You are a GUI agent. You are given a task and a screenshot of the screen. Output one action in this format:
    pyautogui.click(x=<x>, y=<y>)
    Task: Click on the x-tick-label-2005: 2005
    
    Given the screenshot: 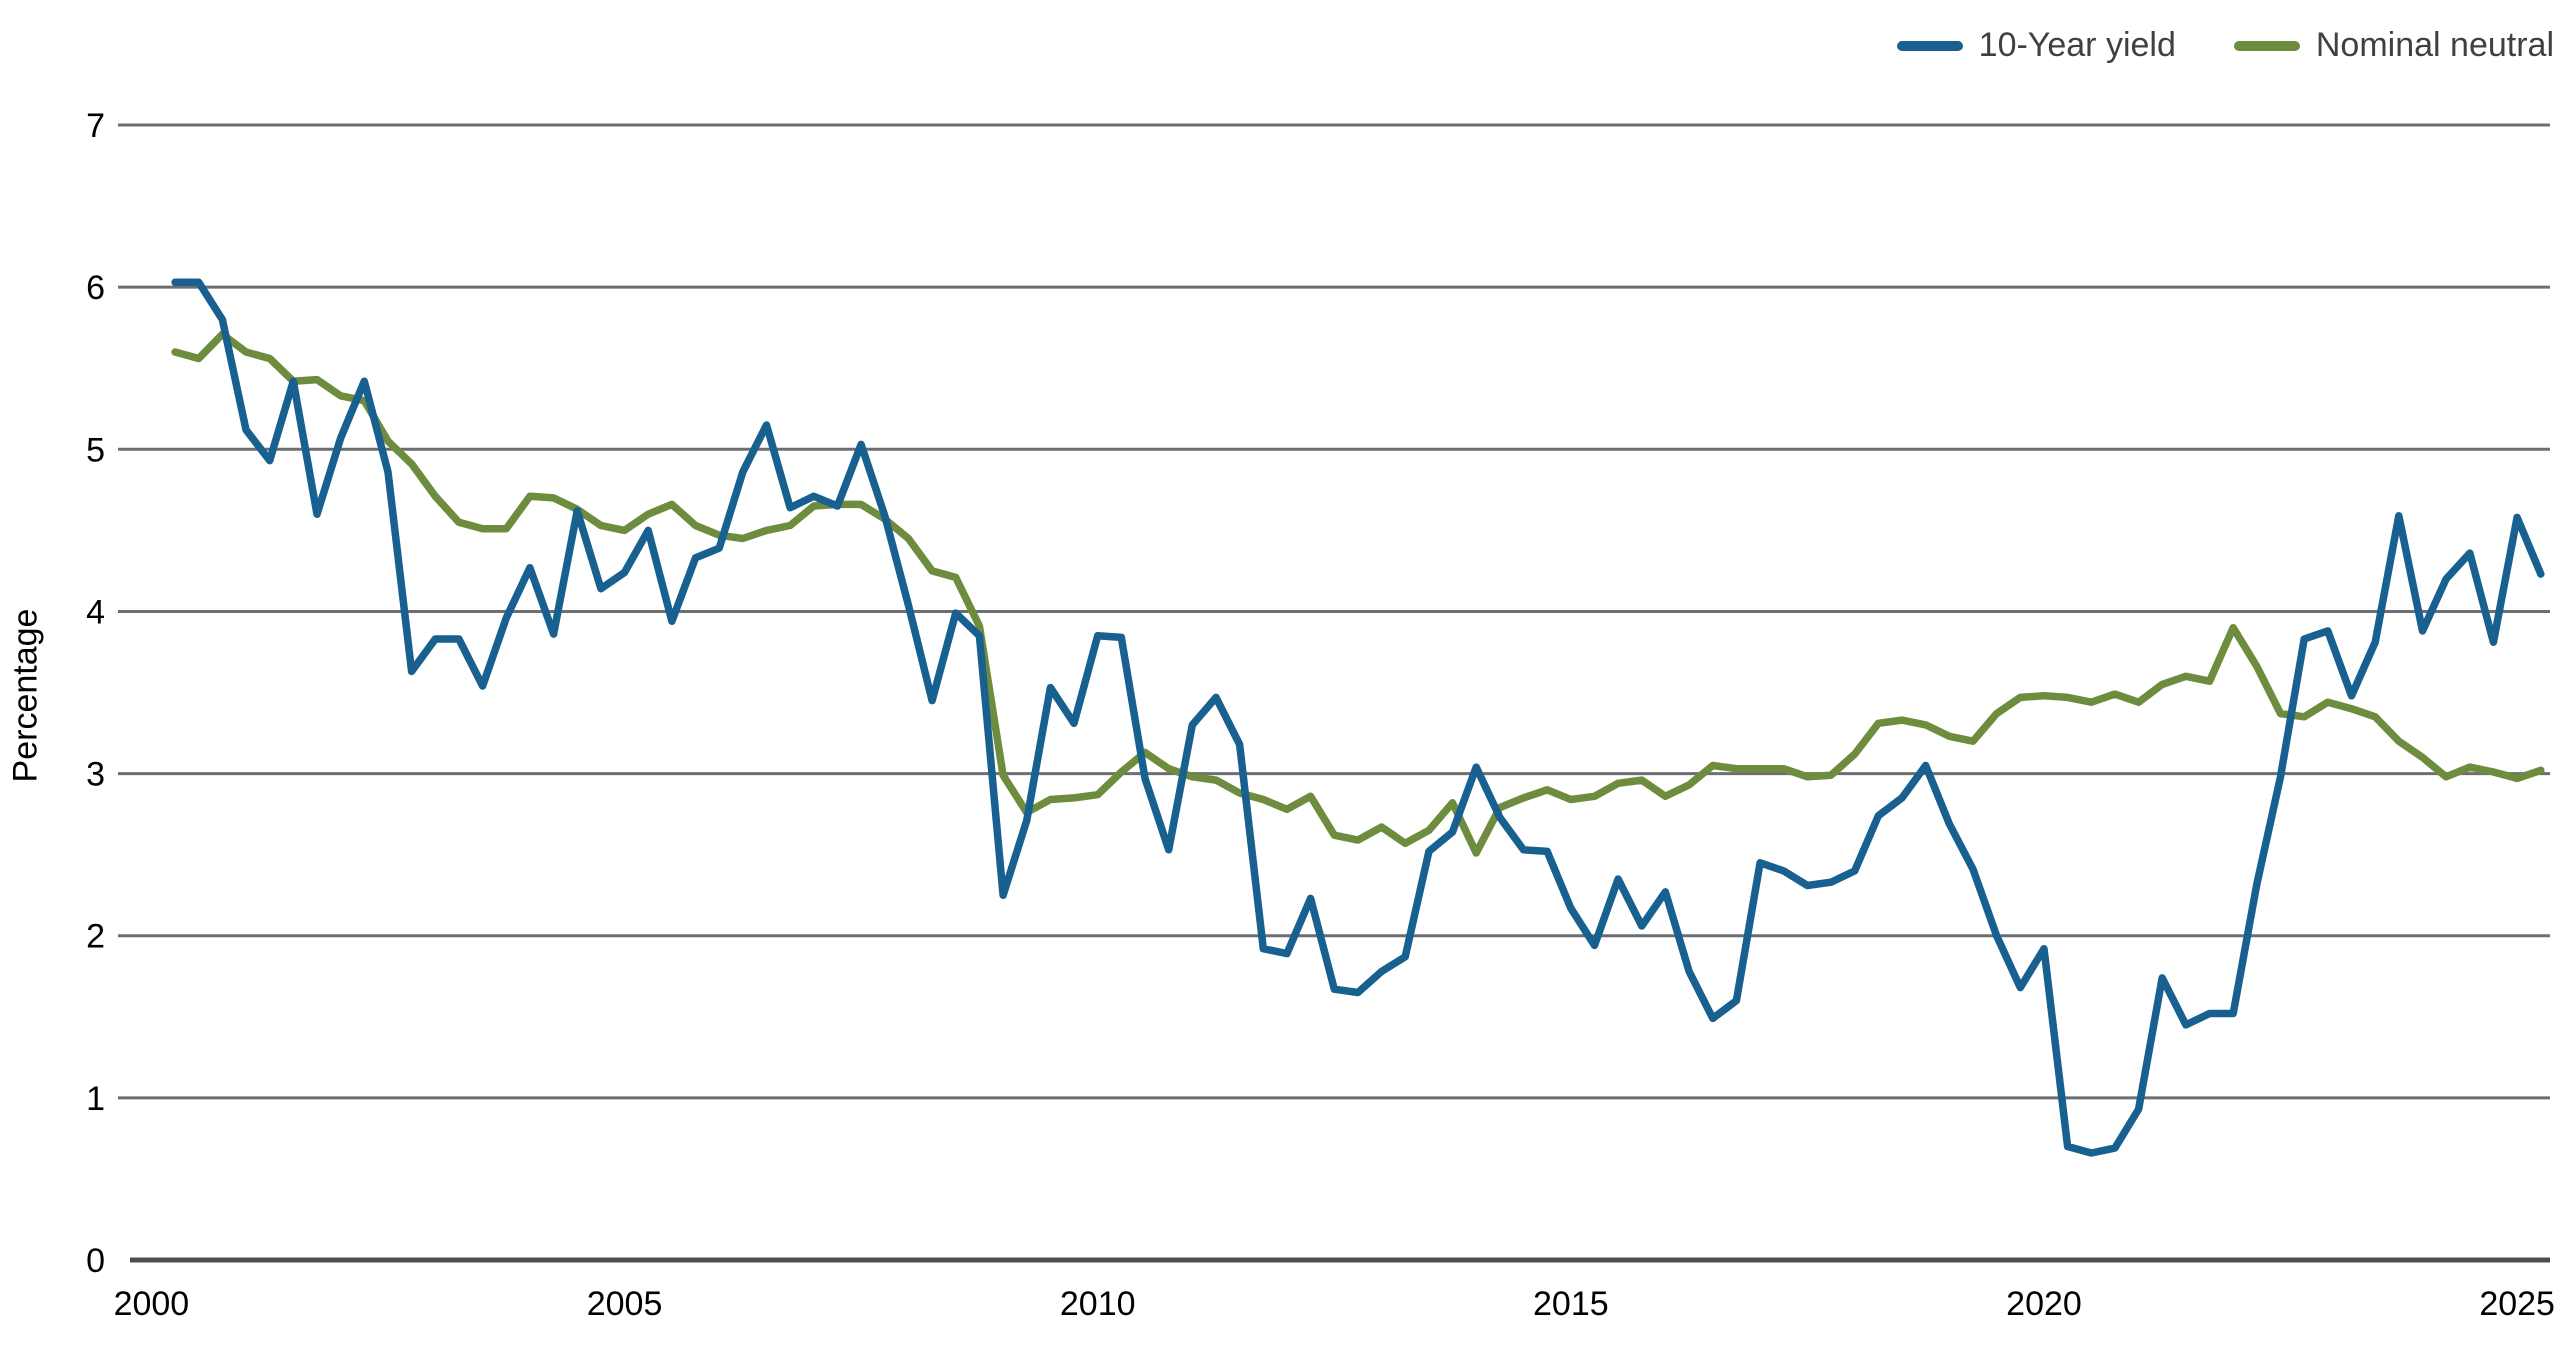 What is the action you would take?
    pyautogui.click(x=625, y=1304)
    